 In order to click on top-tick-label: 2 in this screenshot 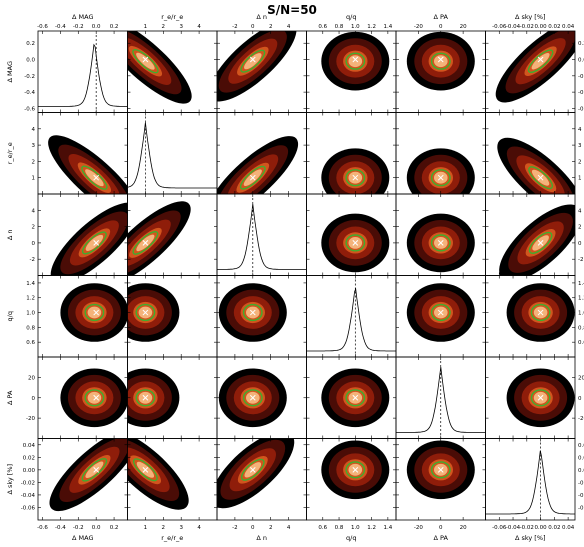, I will do `click(164, 27)`.